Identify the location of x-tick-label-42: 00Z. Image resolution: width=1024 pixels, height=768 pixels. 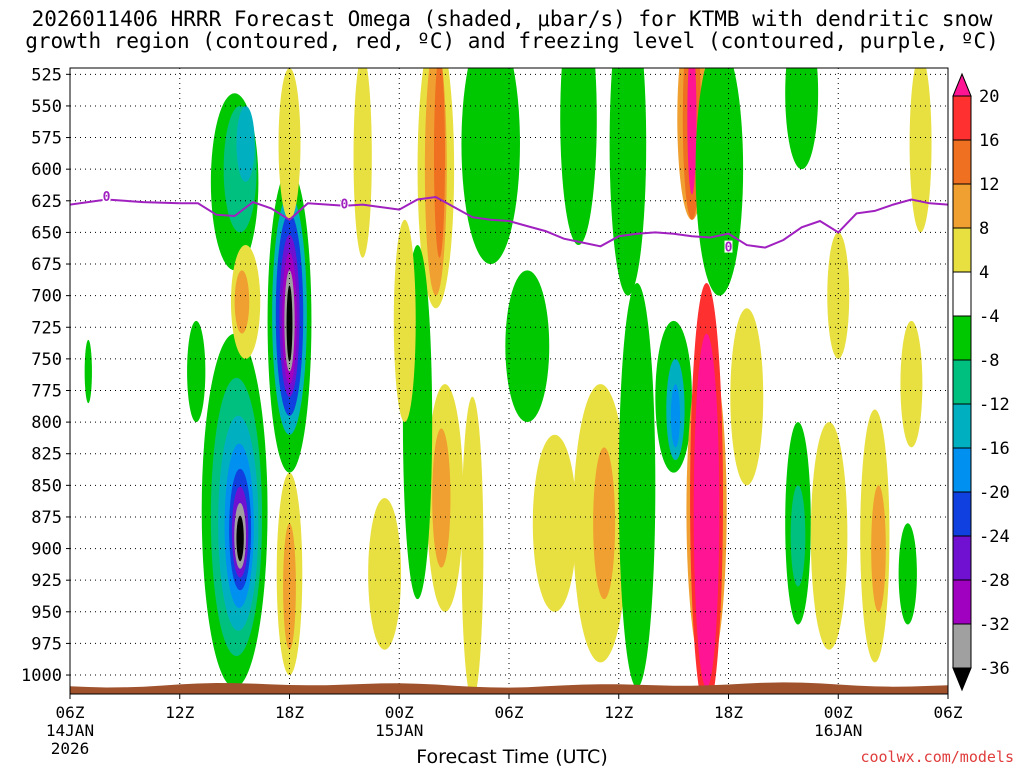
(838, 712).